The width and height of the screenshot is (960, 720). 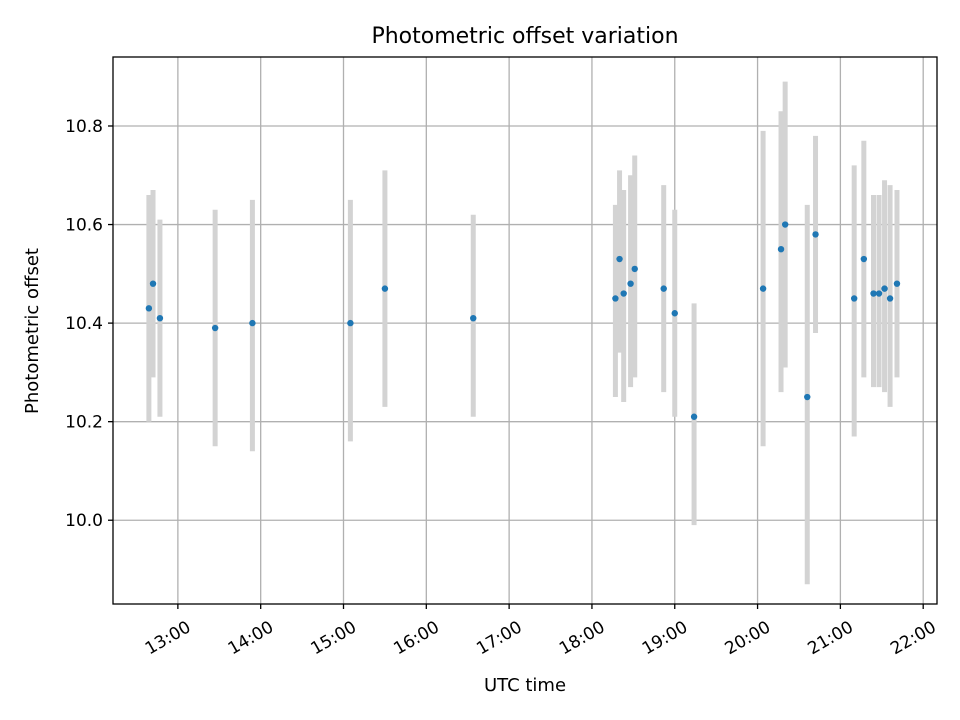 What do you see at coordinates (525, 685) in the screenshot?
I see `x-axis-label: UTC time` at bounding box center [525, 685].